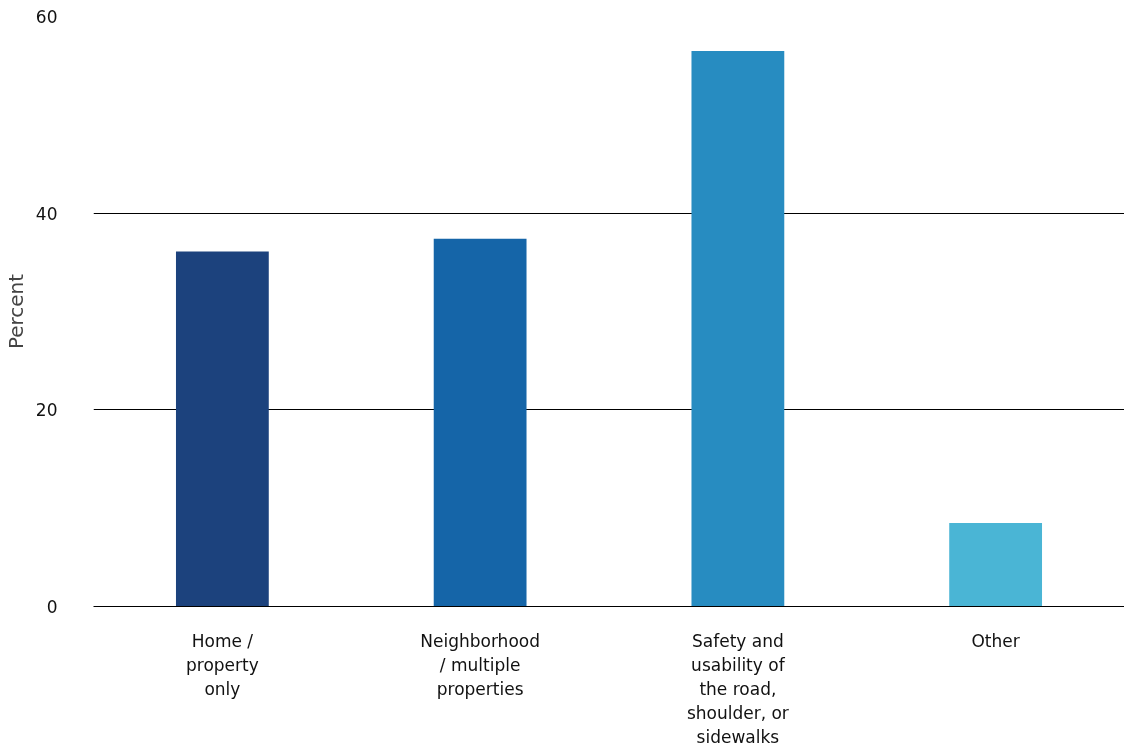  What do you see at coordinates (46, 213) in the screenshot?
I see `y-tick-label: 40` at bounding box center [46, 213].